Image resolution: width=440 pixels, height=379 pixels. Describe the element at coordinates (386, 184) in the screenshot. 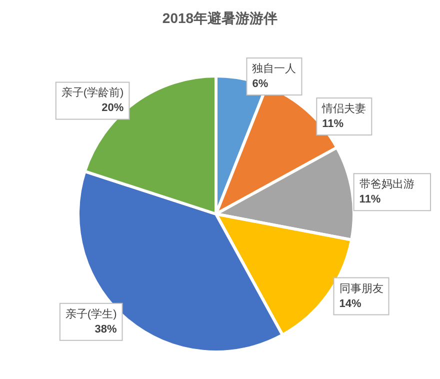

I see `slice-label: 带爸妈出游` at that location.